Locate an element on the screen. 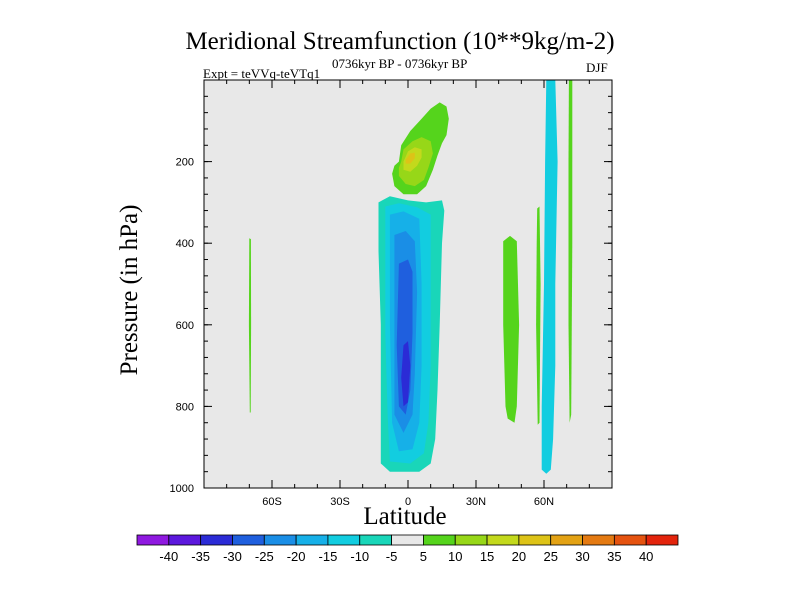 The height and width of the screenshot is (600, 800). experiment-label: Expt = teVVq-teVTq1 is located at coordinates (262, 73).